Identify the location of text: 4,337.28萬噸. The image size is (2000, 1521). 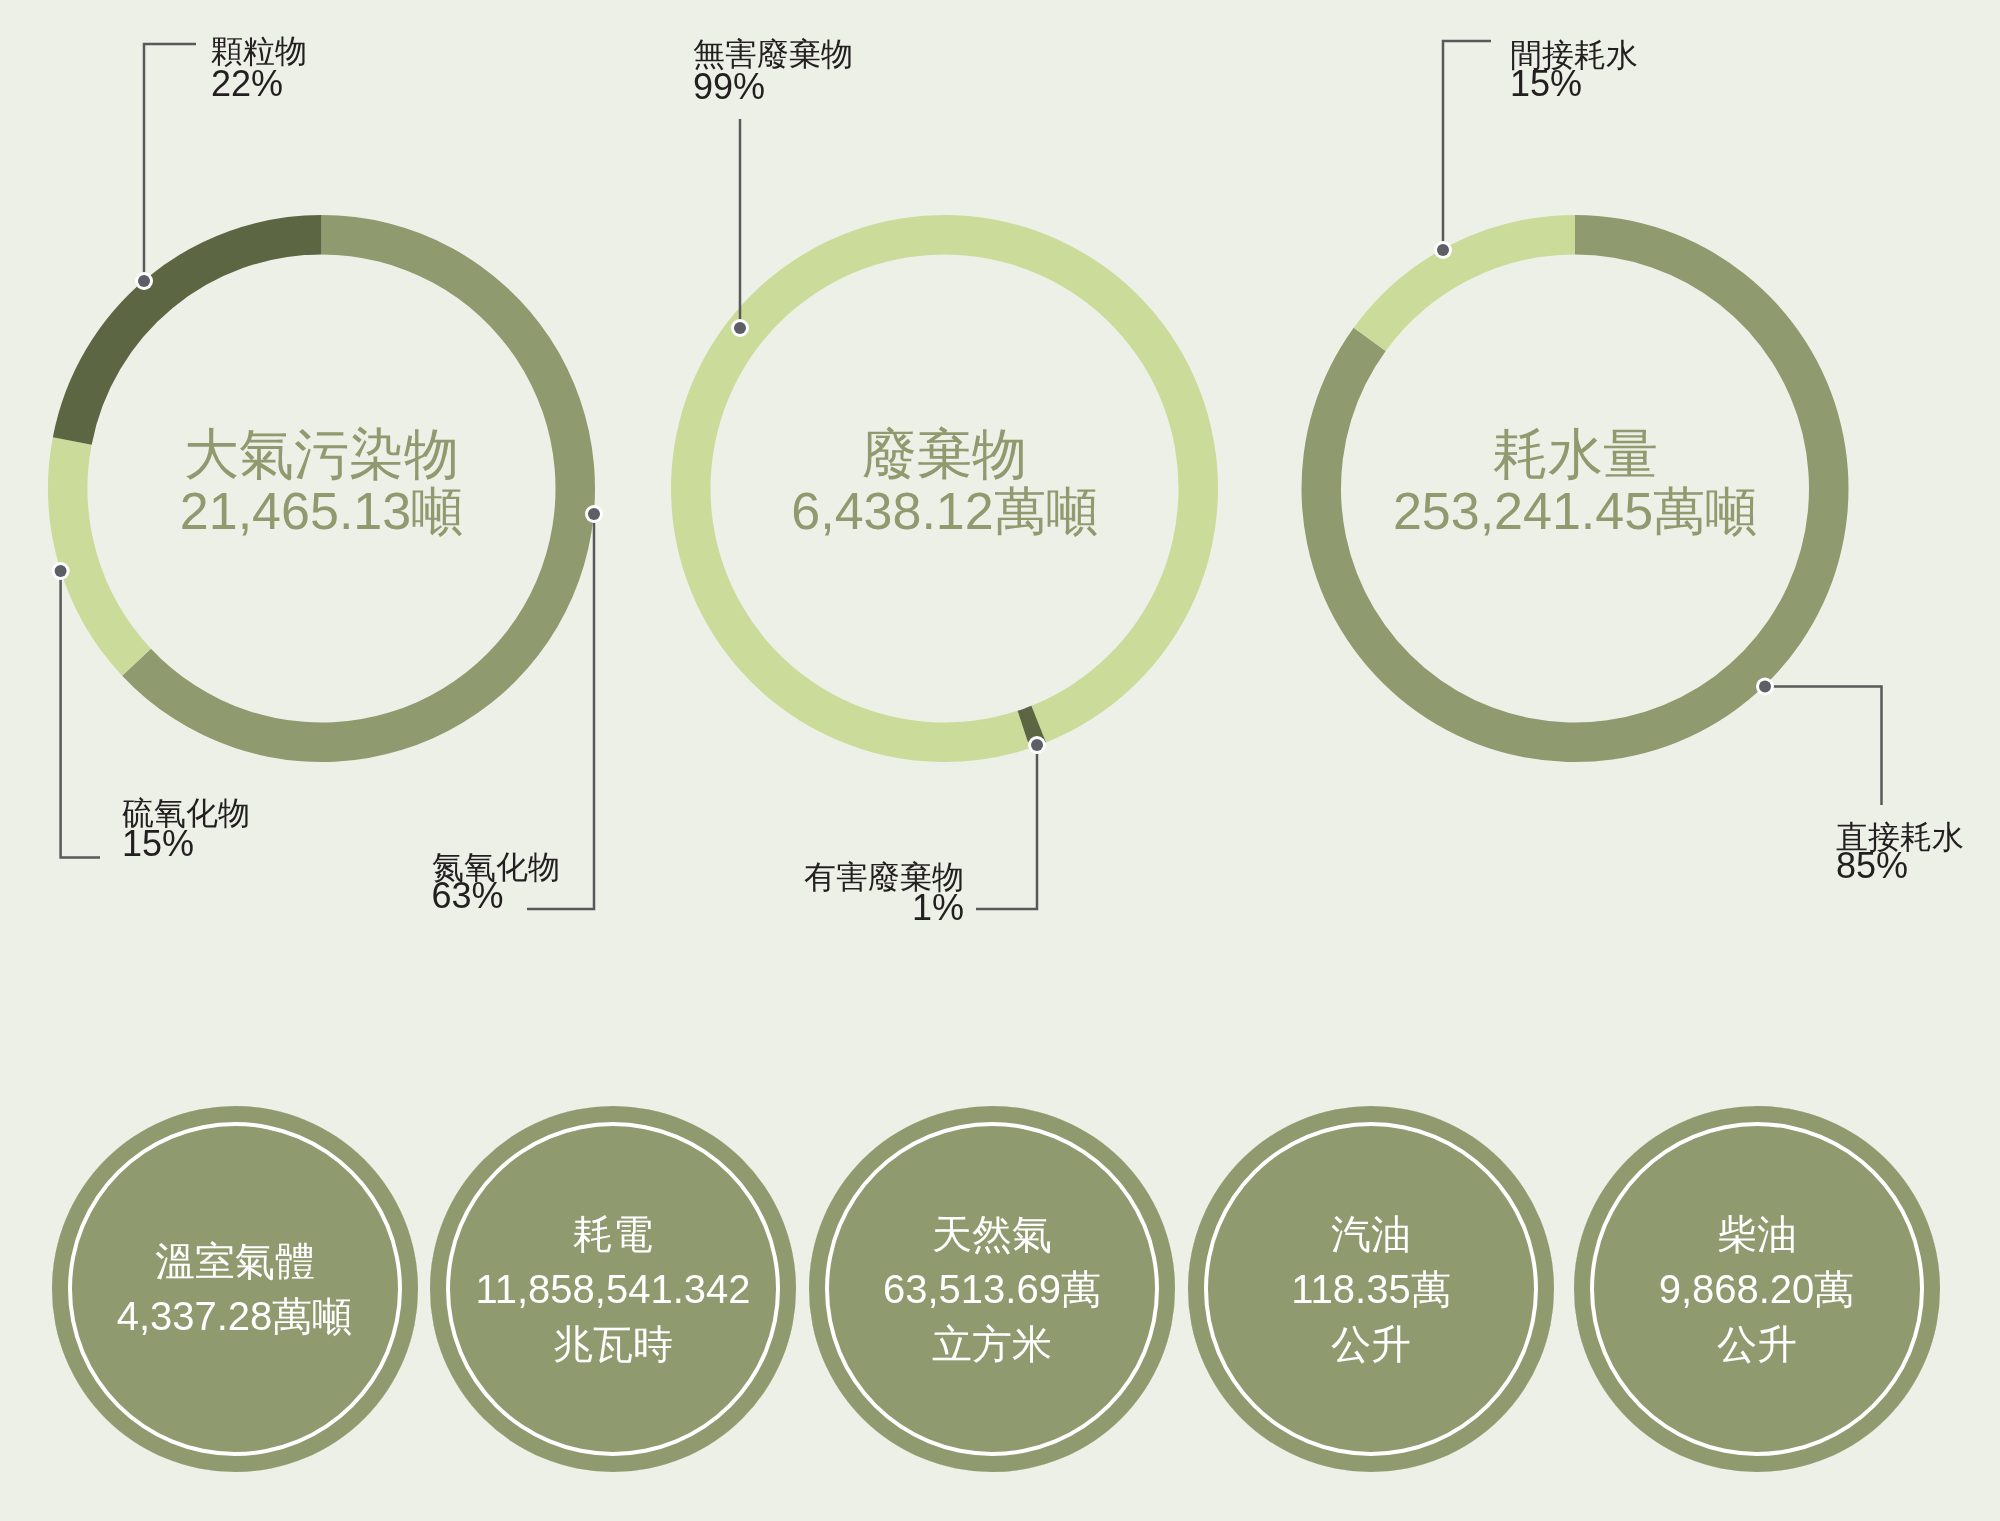
(234, 1316).